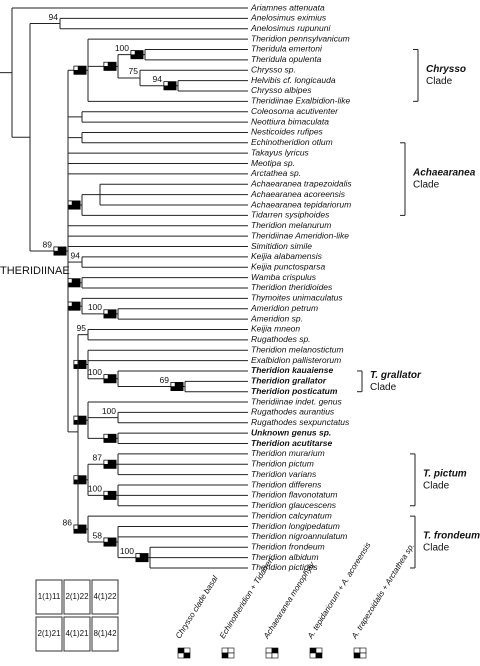 This screenshot has width=480, height=666. Describe the element at coordinates (280, 152) in the screenshot. I see `taxon-label: Takayus lyricus` at that location.